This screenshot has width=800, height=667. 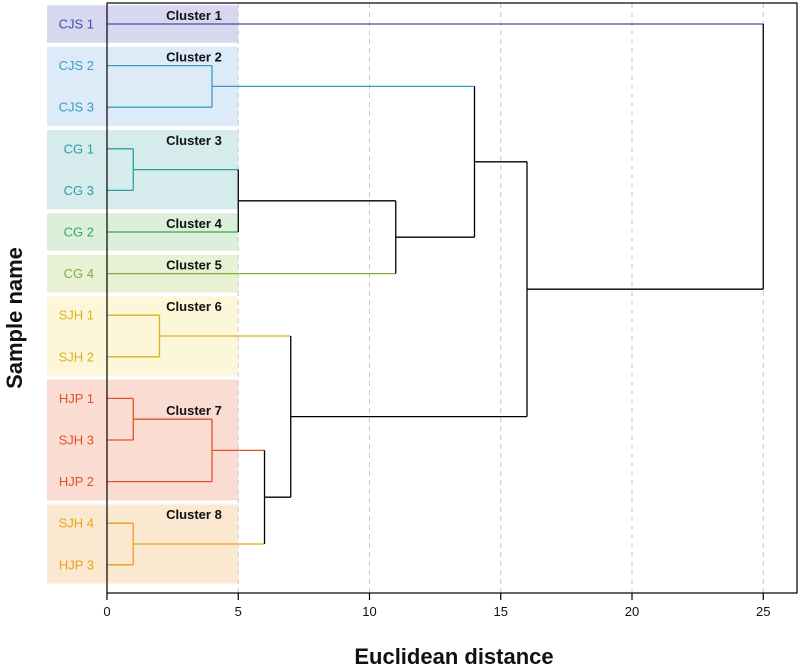 What do you see at coordinates (76, 107) in the screenshot?
I see `sample-label: CJS 3` at bounding box center [76, 107].